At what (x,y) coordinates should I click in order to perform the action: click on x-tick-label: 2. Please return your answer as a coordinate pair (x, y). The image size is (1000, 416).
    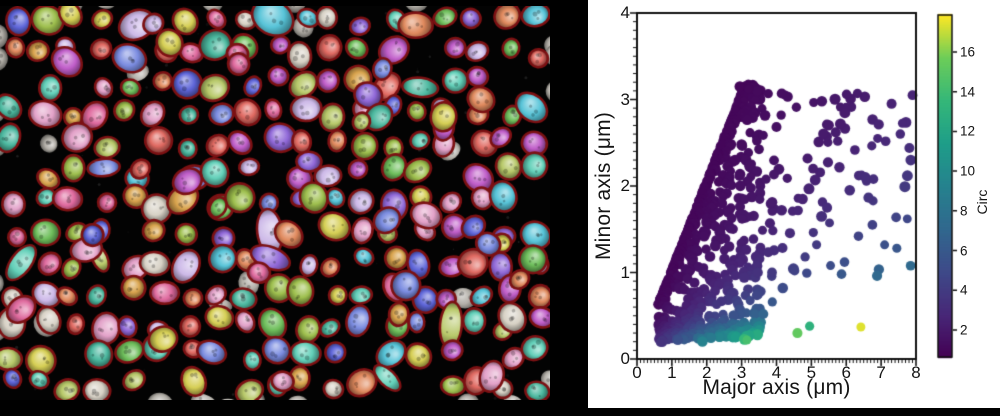
    Looking at the image, I should click on (707, 372).